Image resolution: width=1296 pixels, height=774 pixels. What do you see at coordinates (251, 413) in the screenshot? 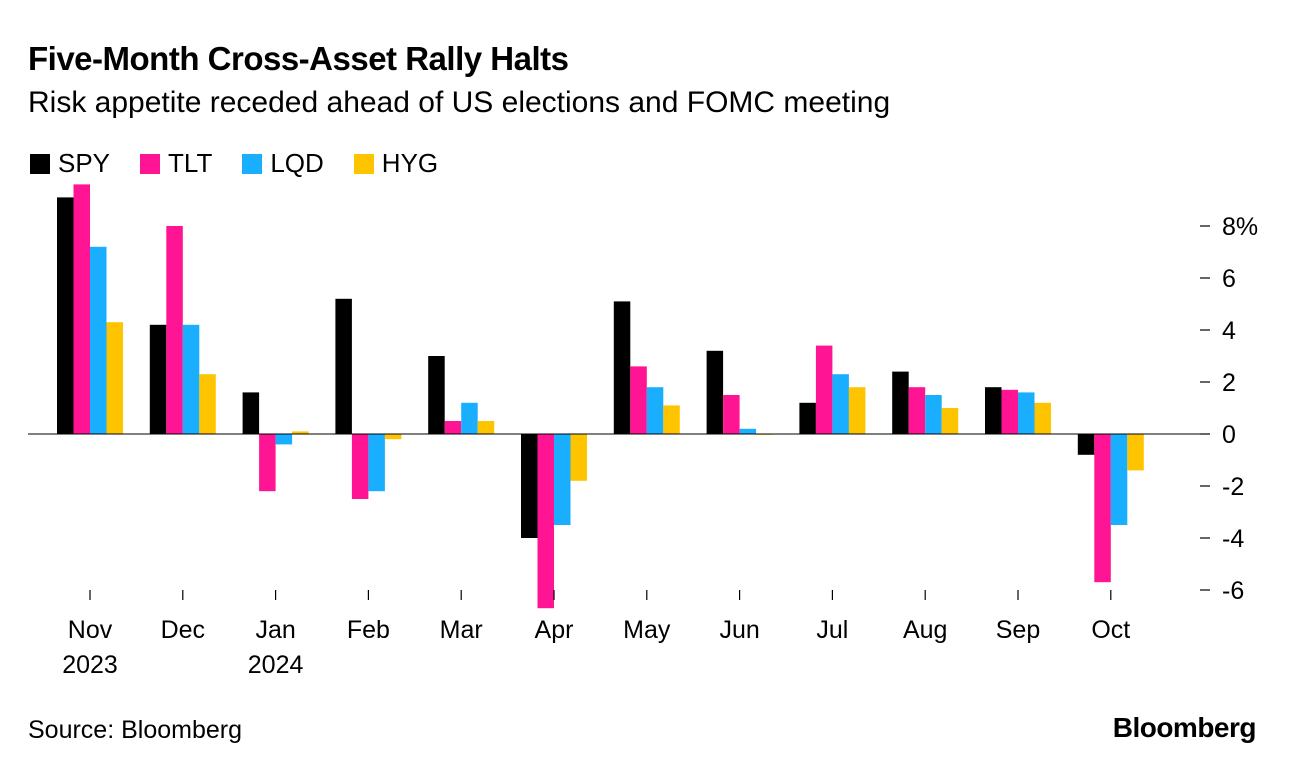
I see `bar-spy-jan` at bounding box center [251, 413].